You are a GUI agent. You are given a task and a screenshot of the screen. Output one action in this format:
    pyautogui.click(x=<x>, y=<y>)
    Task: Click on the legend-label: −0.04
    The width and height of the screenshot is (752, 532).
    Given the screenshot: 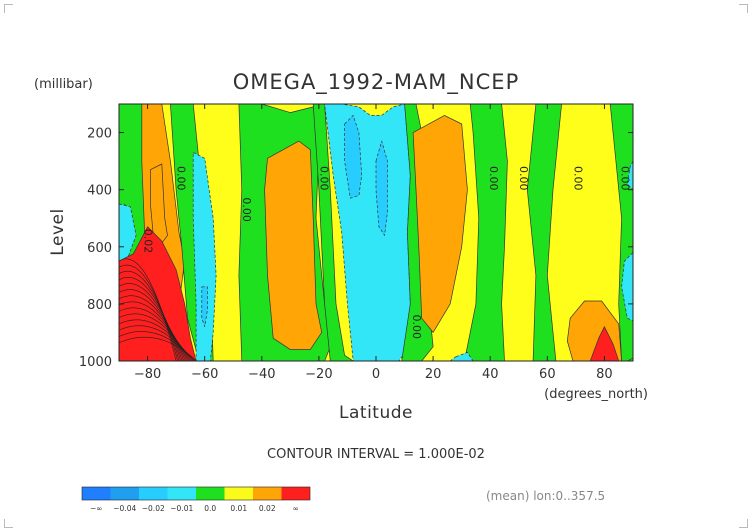 What is the action you would take?
    pyautogui.click(x=124, y=508)
    